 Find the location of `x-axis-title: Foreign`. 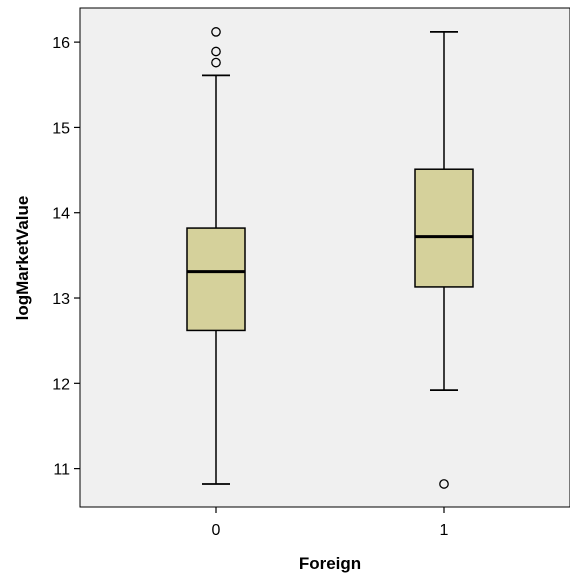

x-axis-title: Foreign is located at coordinates (330, 563).